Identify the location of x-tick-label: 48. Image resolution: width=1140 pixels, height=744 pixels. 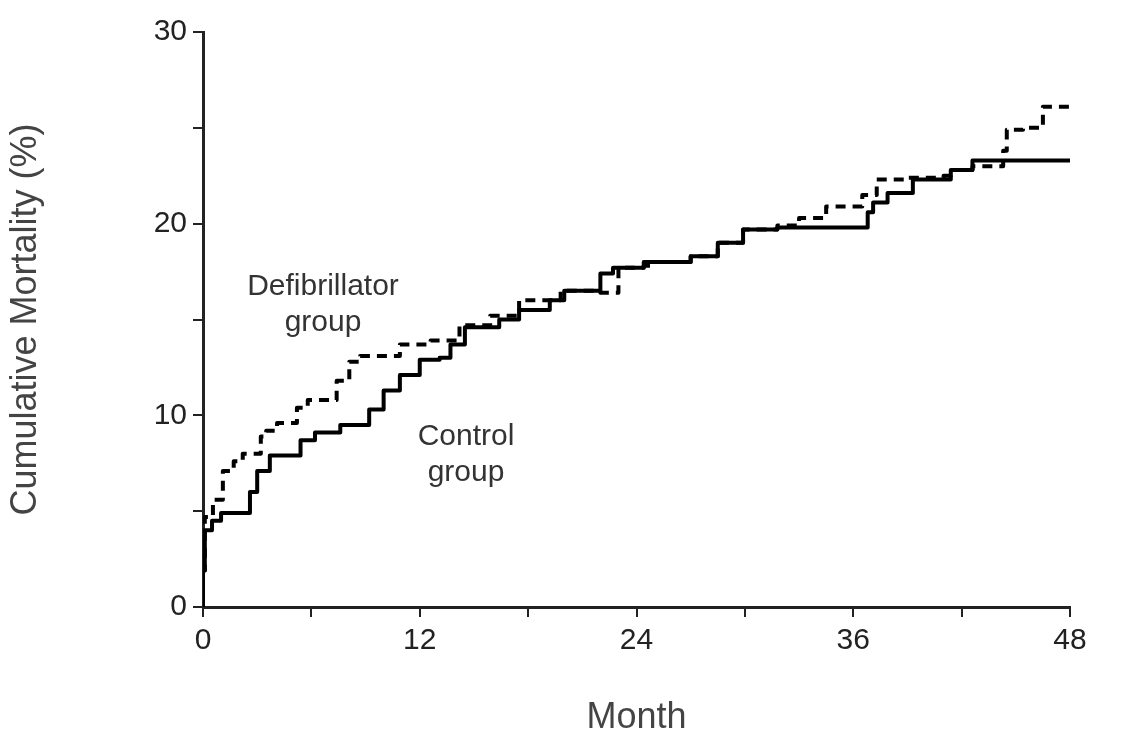
(1070, 639).